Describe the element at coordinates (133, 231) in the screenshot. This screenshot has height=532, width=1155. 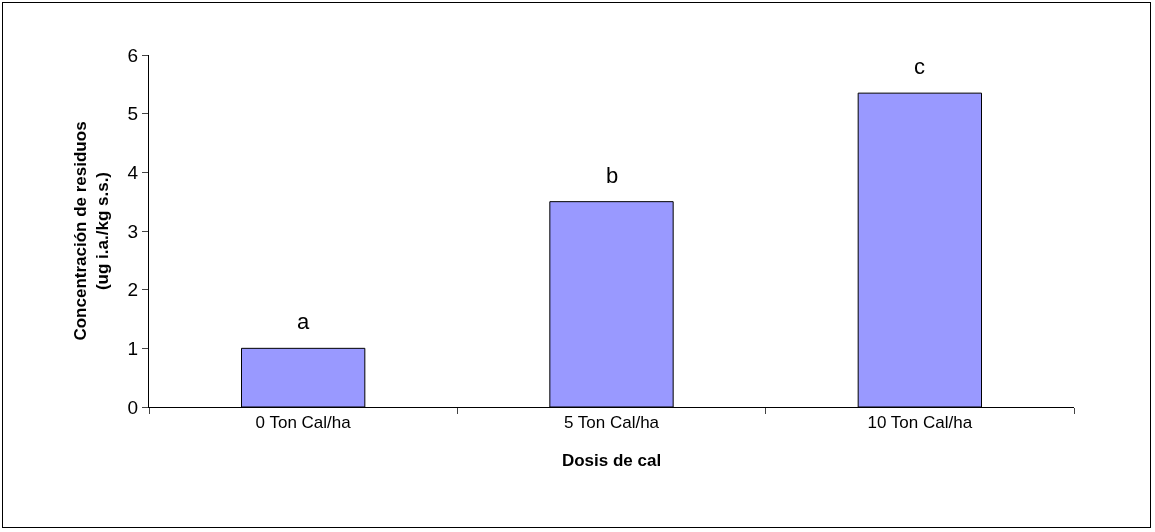
I see `y-tick-label: 3` at that location.